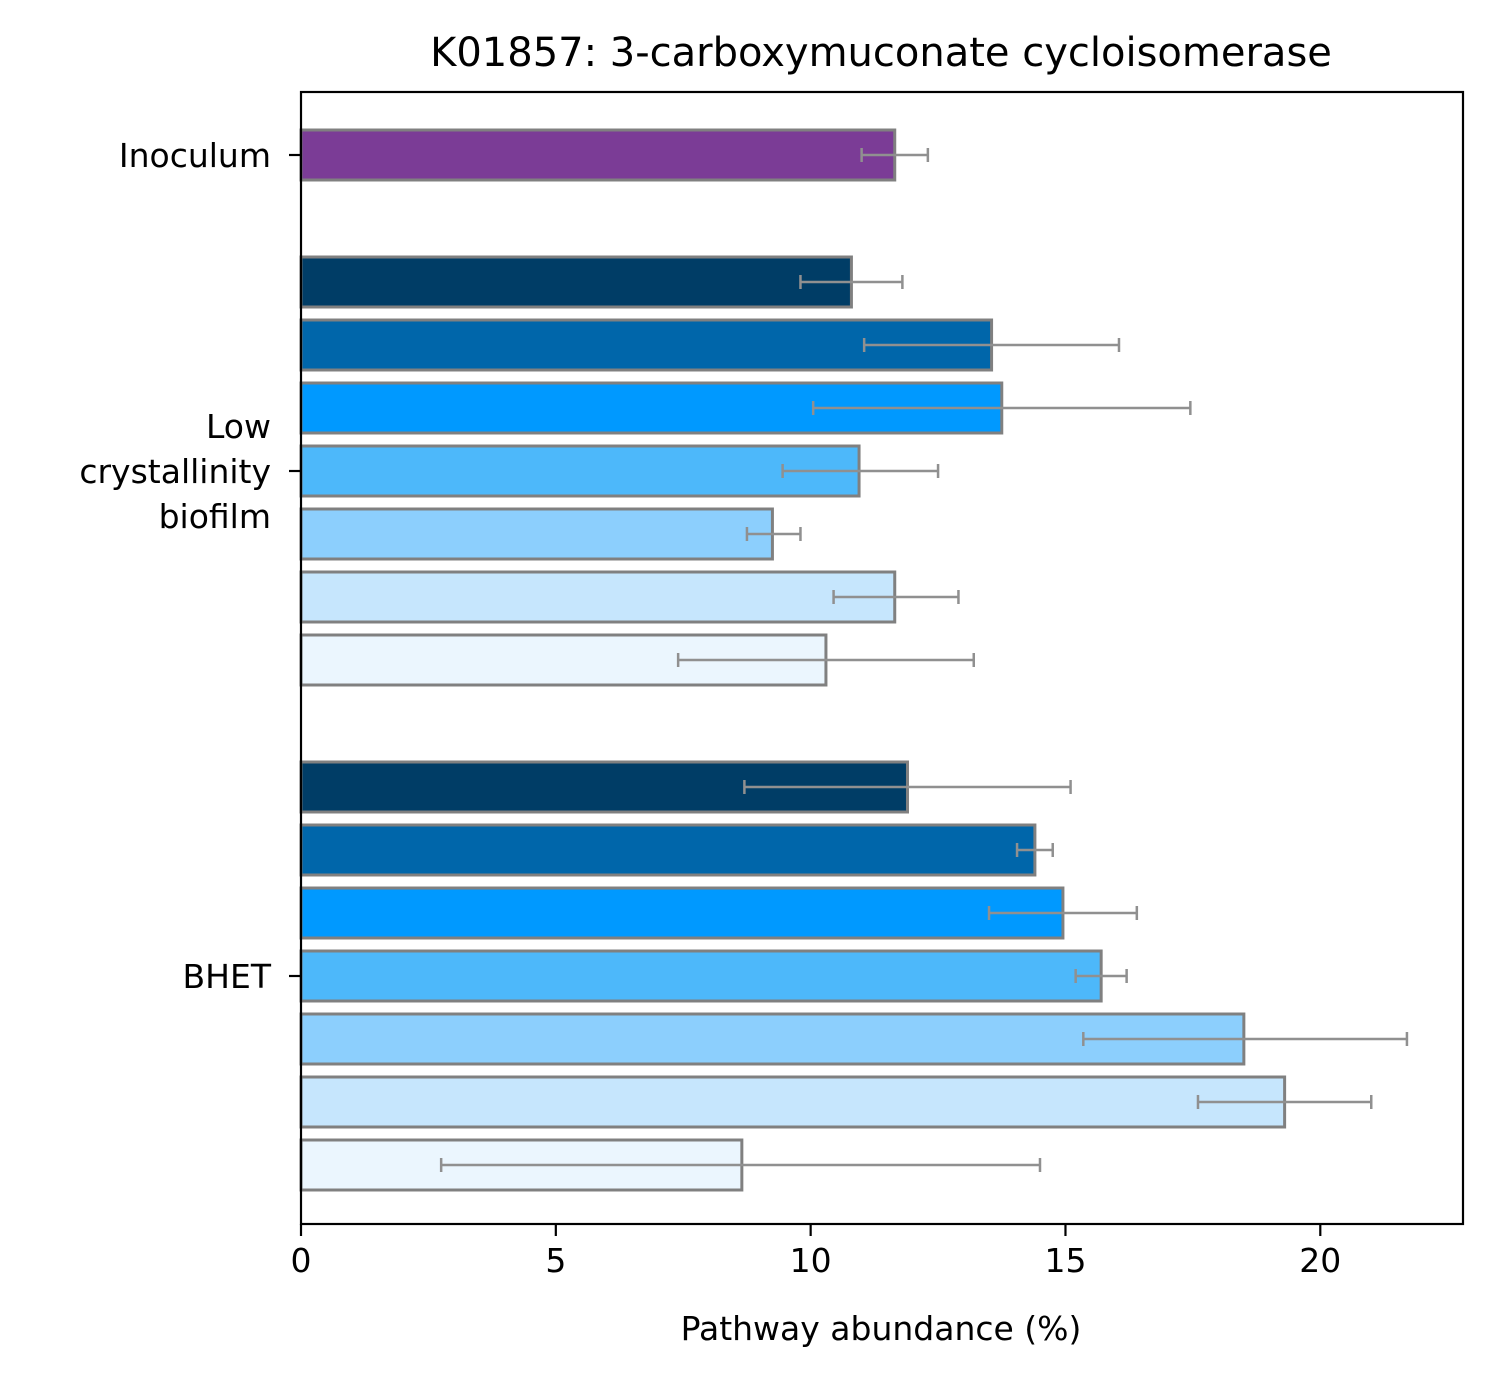 The image size is (1496, 1381). What do you see at coordinates (175, 471) in the screenshot?
I see `y-tick-label: Low crystallinity biofilm` at bounding box center [175, 471].